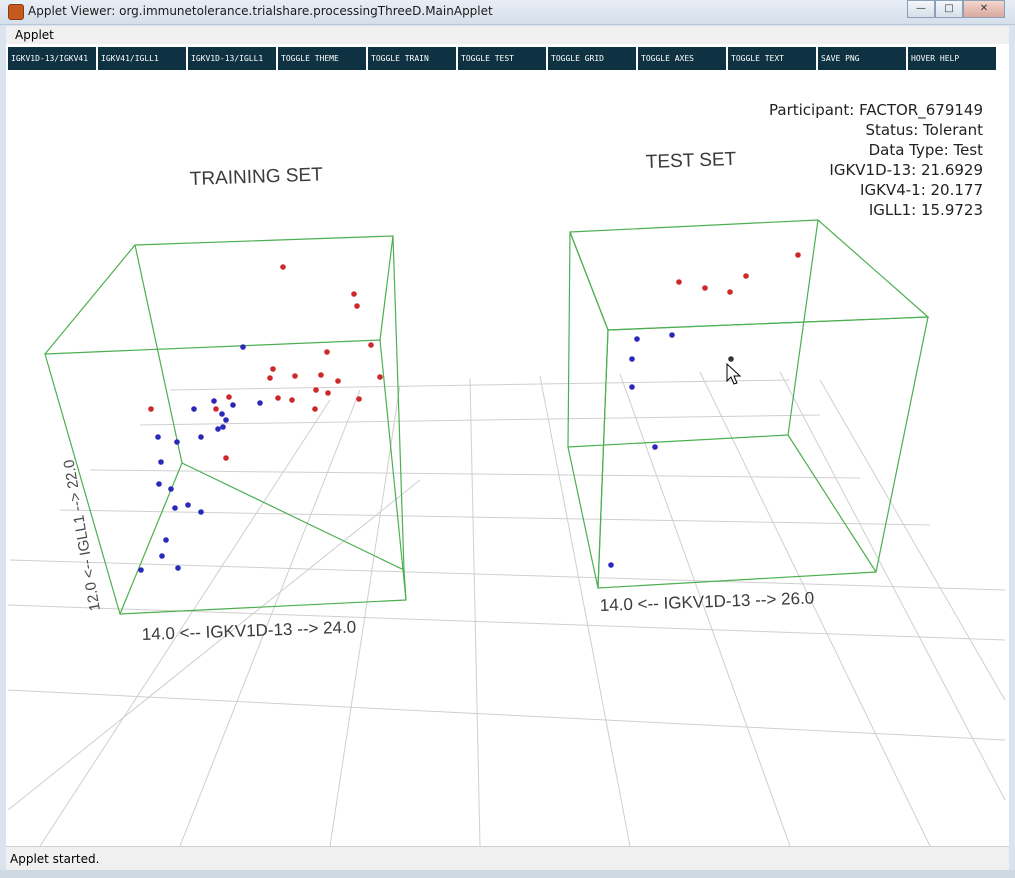 Image resolution: width=1015 pixels, height=878 pixels. I want to click on toggle-train-button: TOGGLE TRAIN, so click(413, 58).